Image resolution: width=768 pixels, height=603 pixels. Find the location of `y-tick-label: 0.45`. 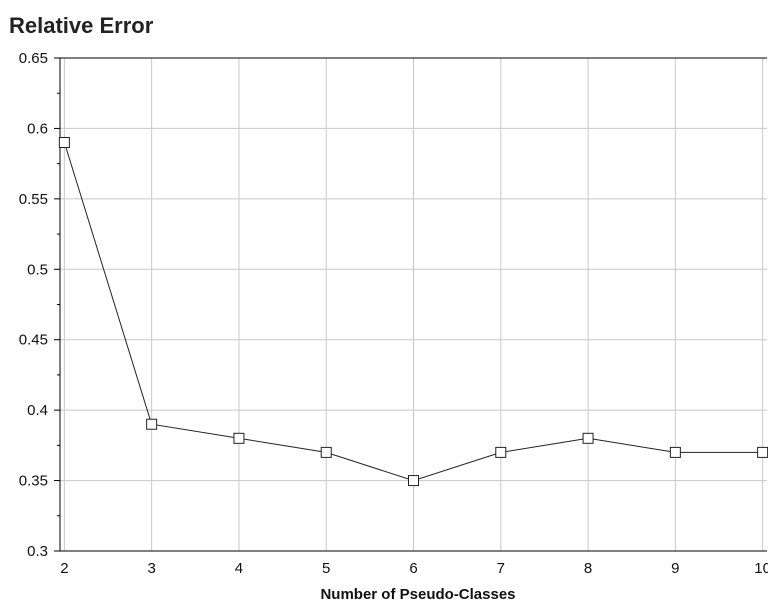

y-tick-label: 0.45 is located at coordinates (33, 340).